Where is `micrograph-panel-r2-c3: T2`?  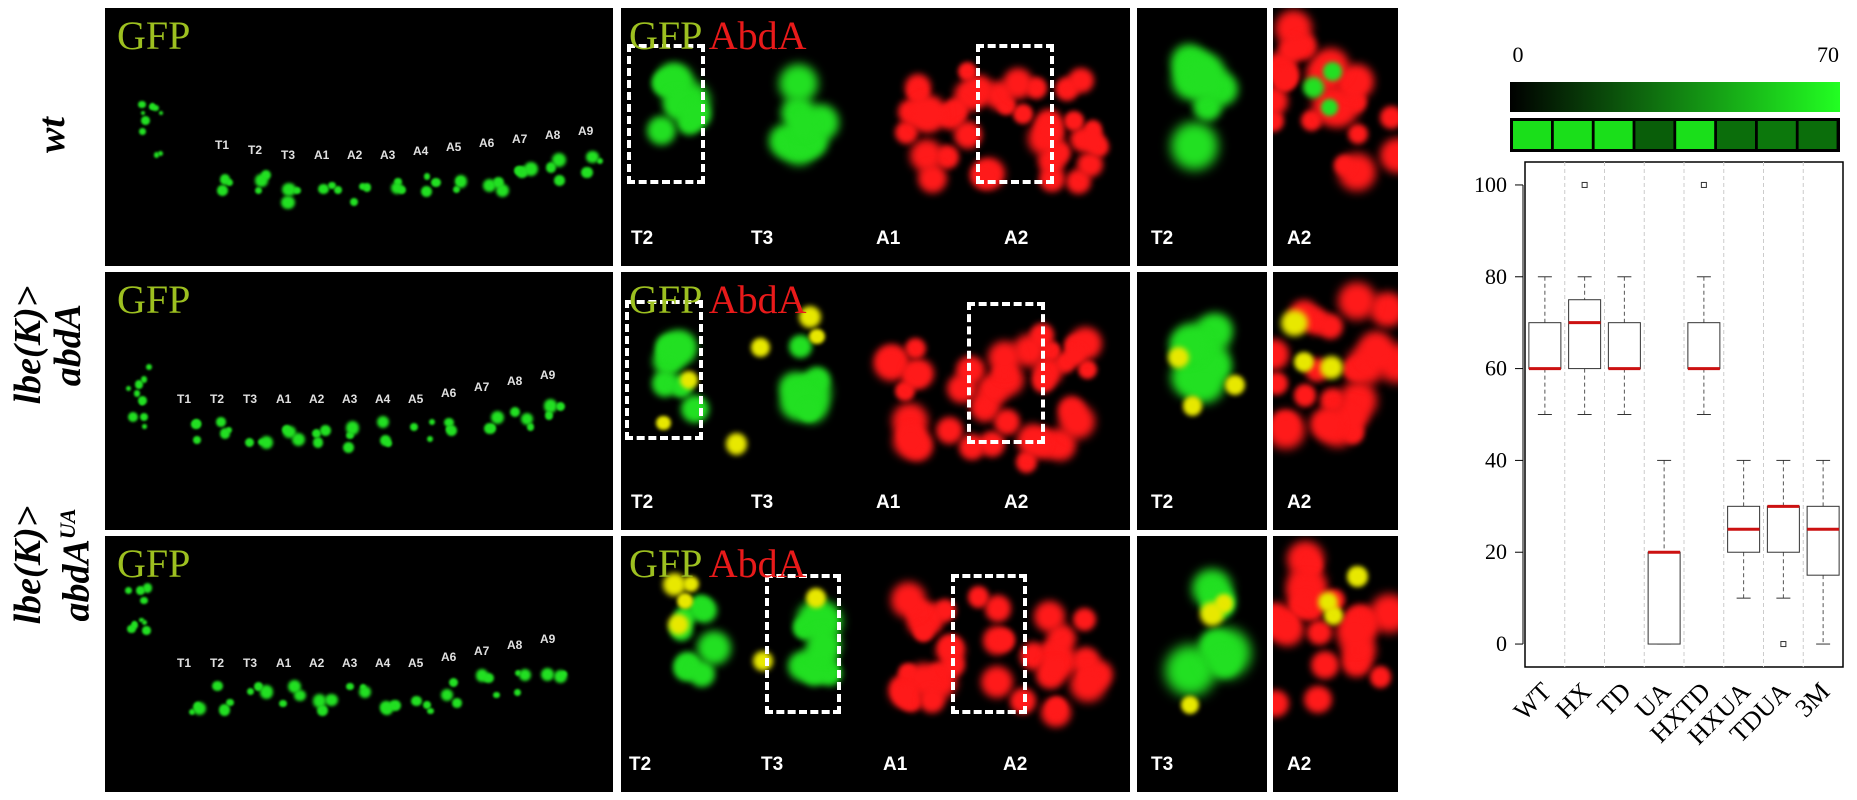 micrograph-panel-r2-c3: T2 is located at coordinates (1202, 401).